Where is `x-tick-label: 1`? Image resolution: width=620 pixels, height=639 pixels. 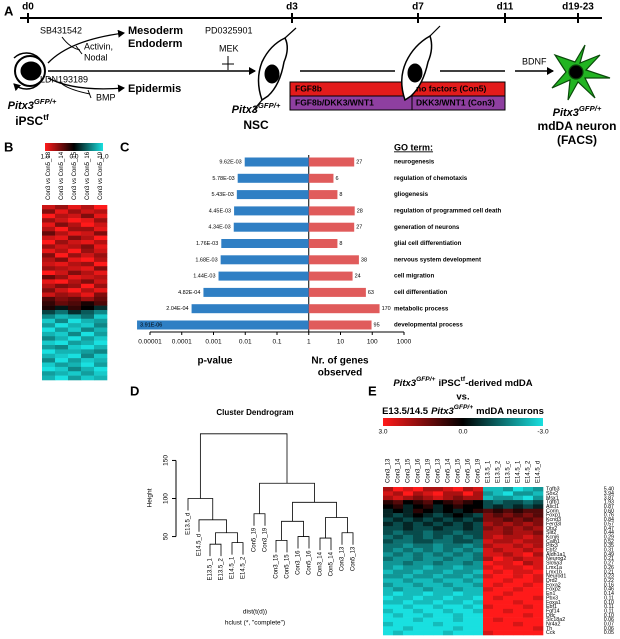 x-tick-label: 1 is located at coordinates (309, 342).